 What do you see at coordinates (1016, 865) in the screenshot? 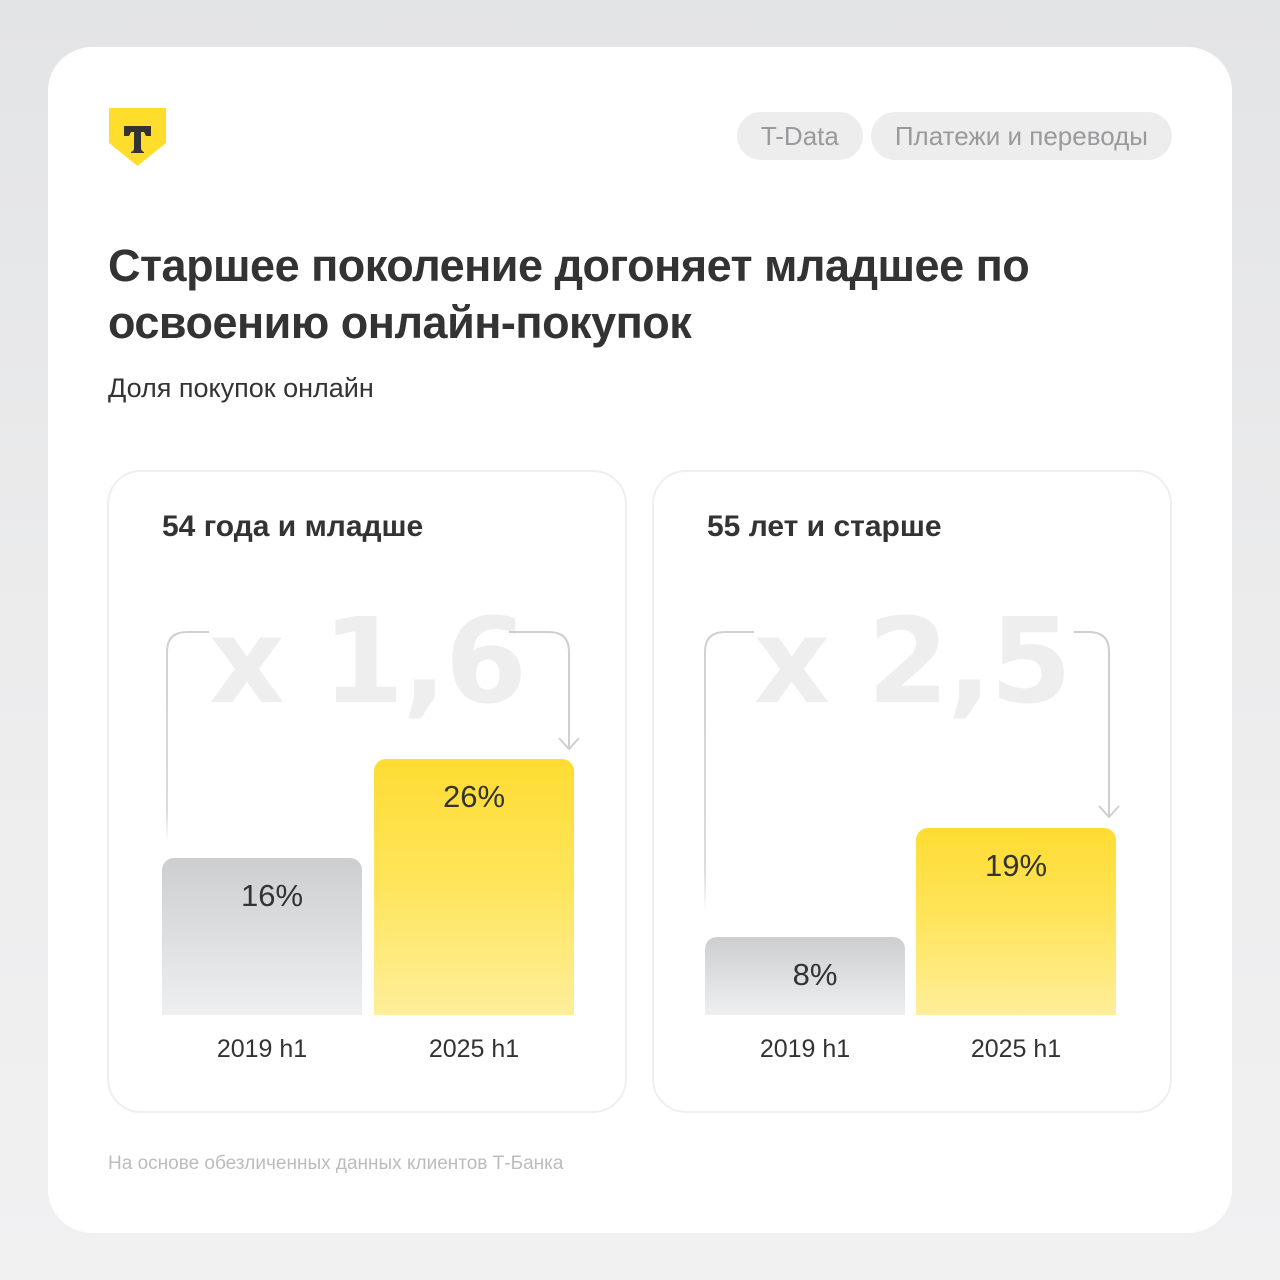
I see `bar-value: 19%` at bounding box center [1016, 865].